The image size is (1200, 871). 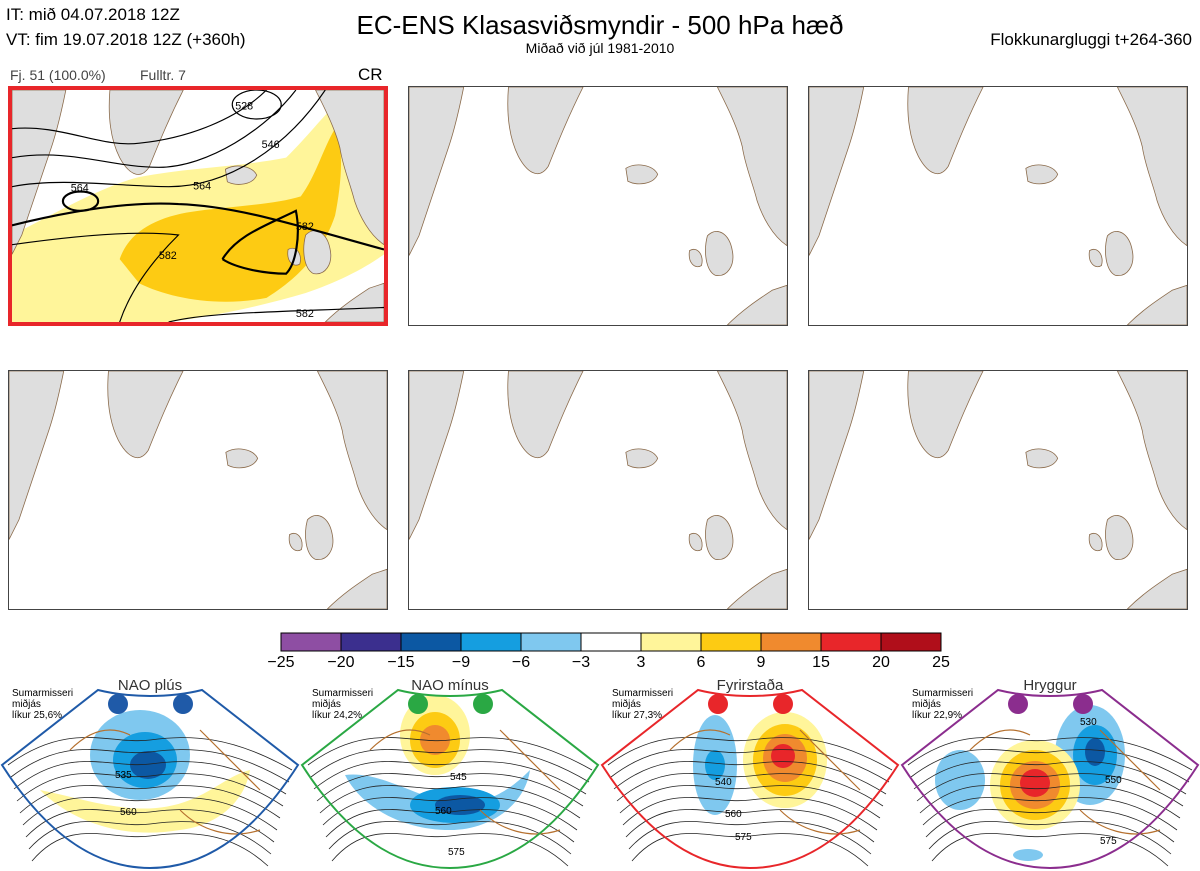 What do you see at coordinates (600, 25) in the screenshot?
I see `chart-title: EC-ENS Klasasviðsmyndir - 500 hPa hæð` at bounding box center [600, 25].